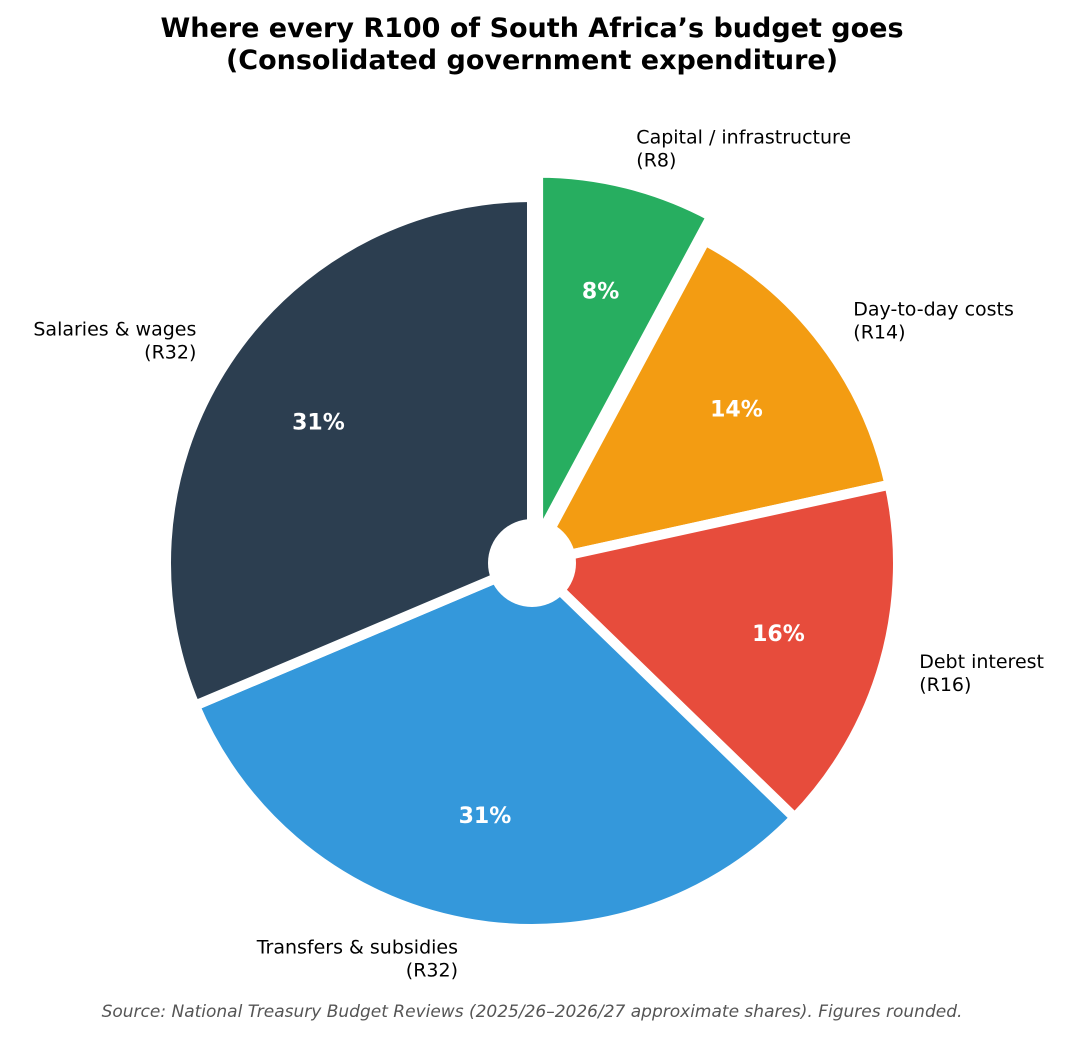 The height and width of the screenshot is (1037, 1072). What do you see at coordinates (981, 662) in the screenshot?
I see `pie-category-label: Debt interest` at bounding box center [981, 662].